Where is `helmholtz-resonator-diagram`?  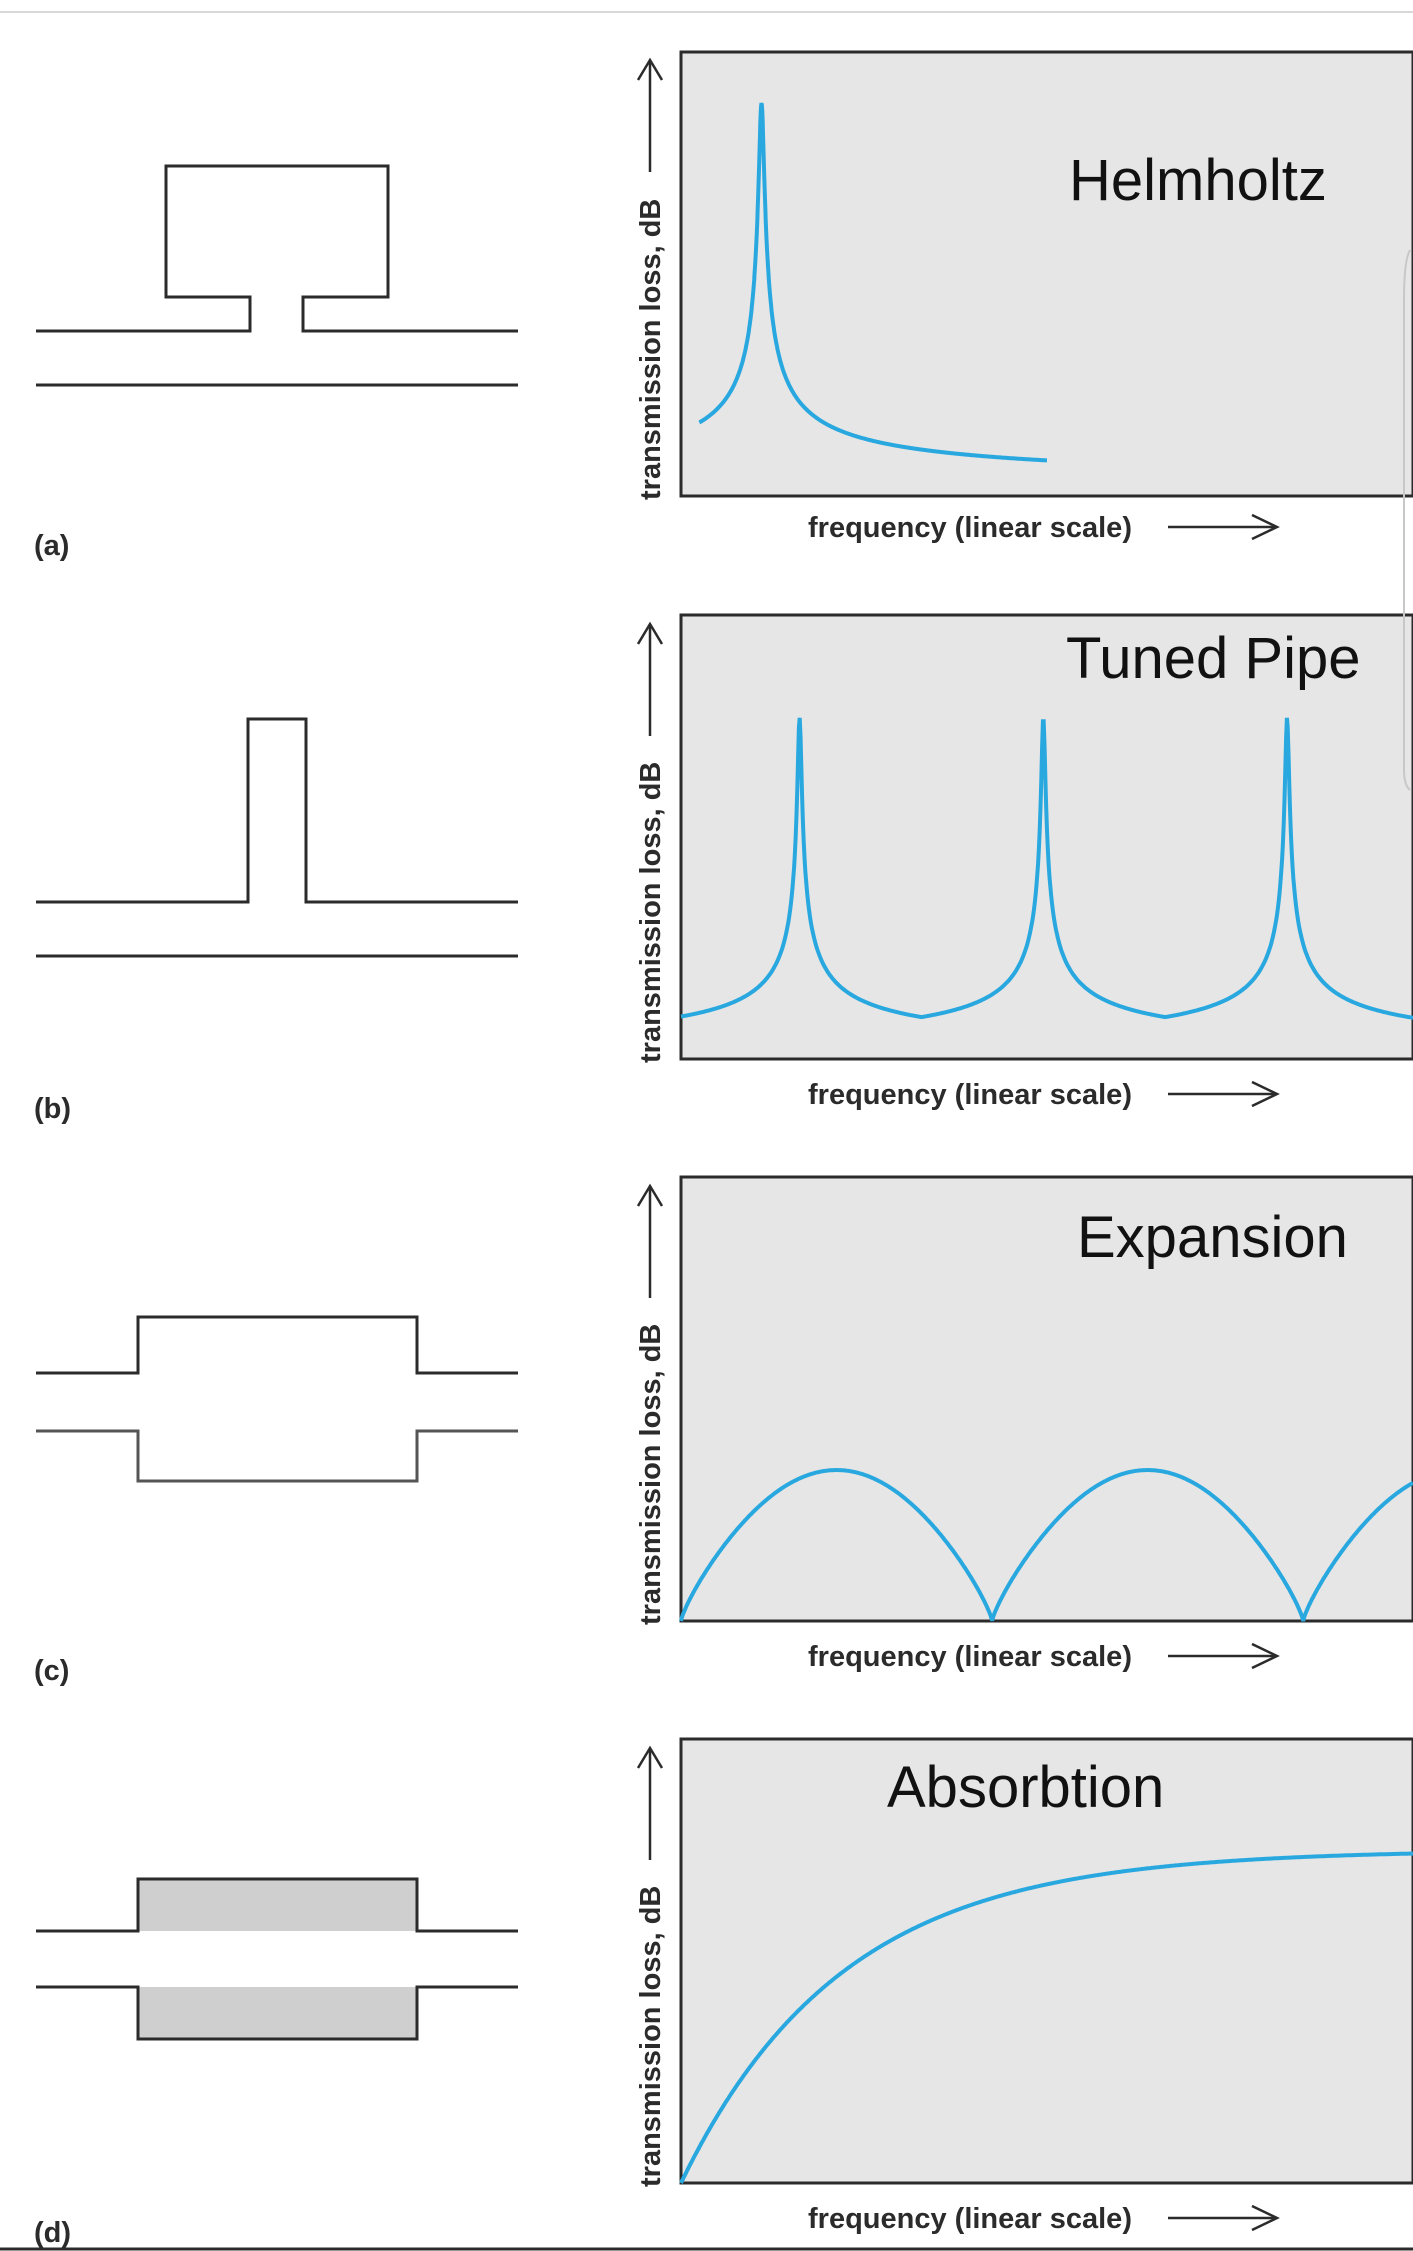 helmholtz-resonator-diagram is located at coordinates (277, 275).